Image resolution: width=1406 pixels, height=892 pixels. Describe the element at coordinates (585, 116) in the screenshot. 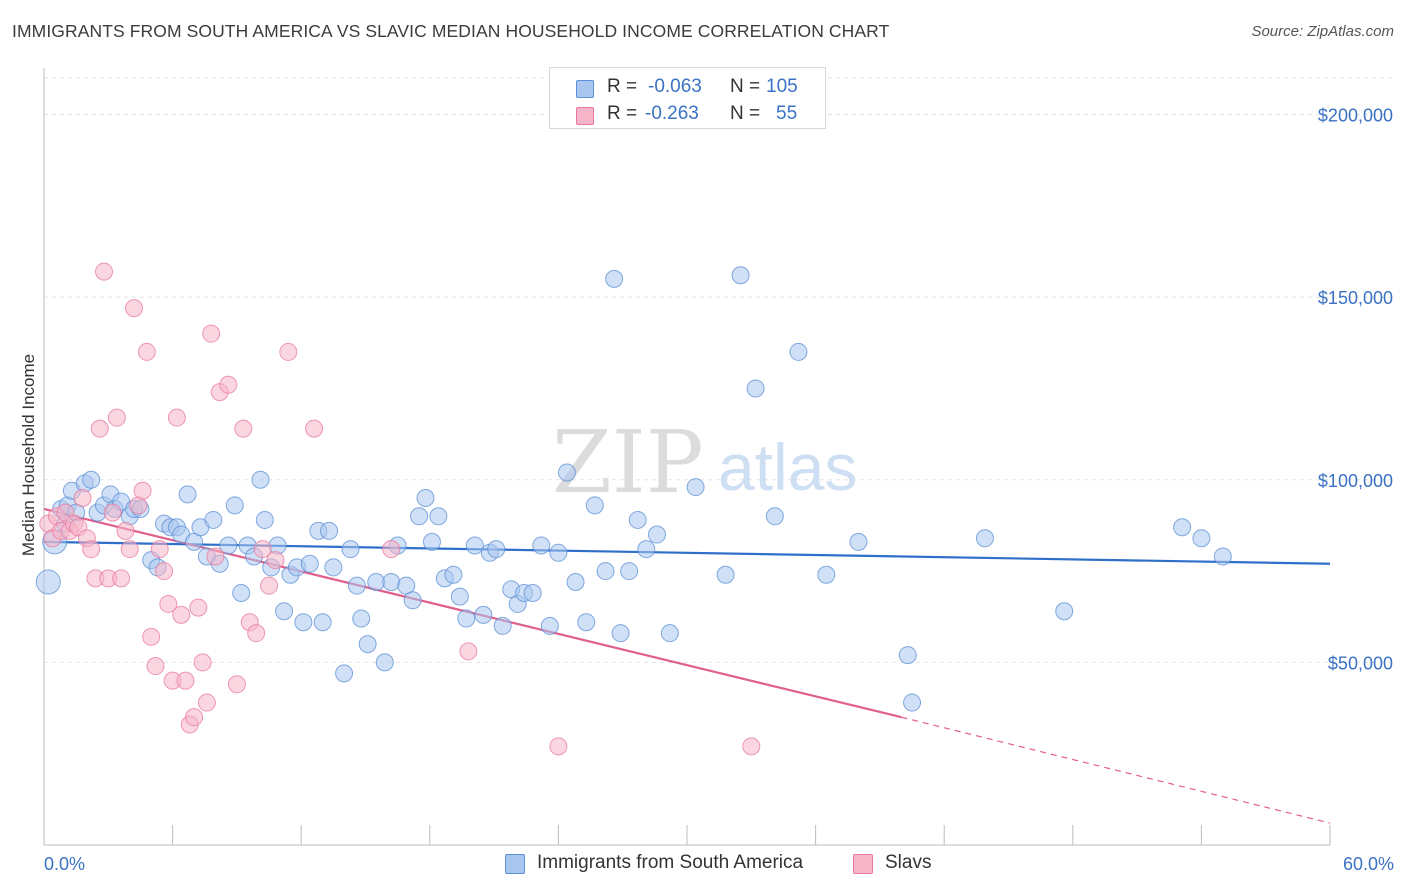

I see `legend-swatch-slavs` at that location.